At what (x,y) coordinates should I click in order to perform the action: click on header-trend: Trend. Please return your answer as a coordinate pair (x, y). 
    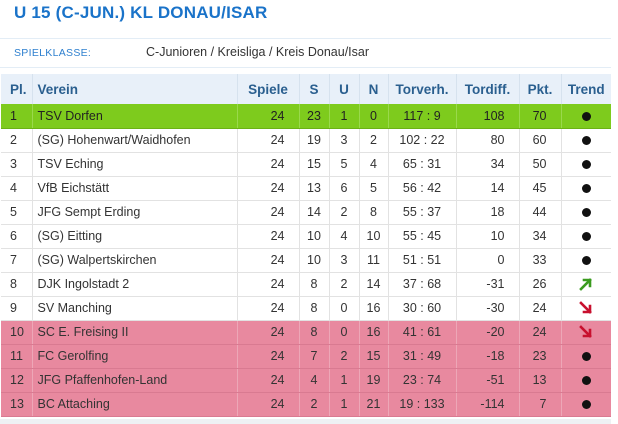
    Looking at the image, I should click on (586, 89).